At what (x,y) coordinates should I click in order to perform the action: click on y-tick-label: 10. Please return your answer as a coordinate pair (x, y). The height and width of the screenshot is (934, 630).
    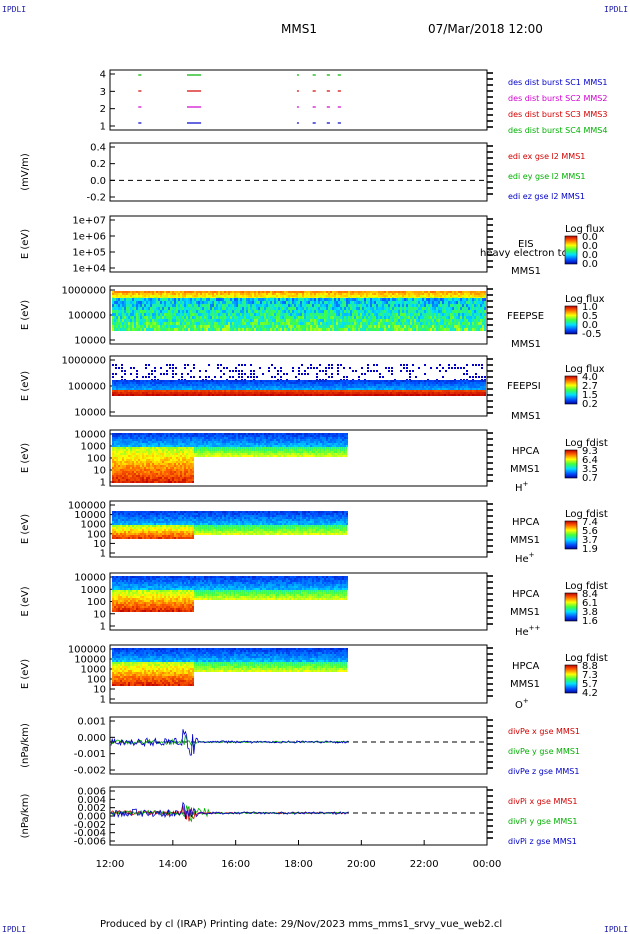
    Looking at the image, I should click on (99, 471).